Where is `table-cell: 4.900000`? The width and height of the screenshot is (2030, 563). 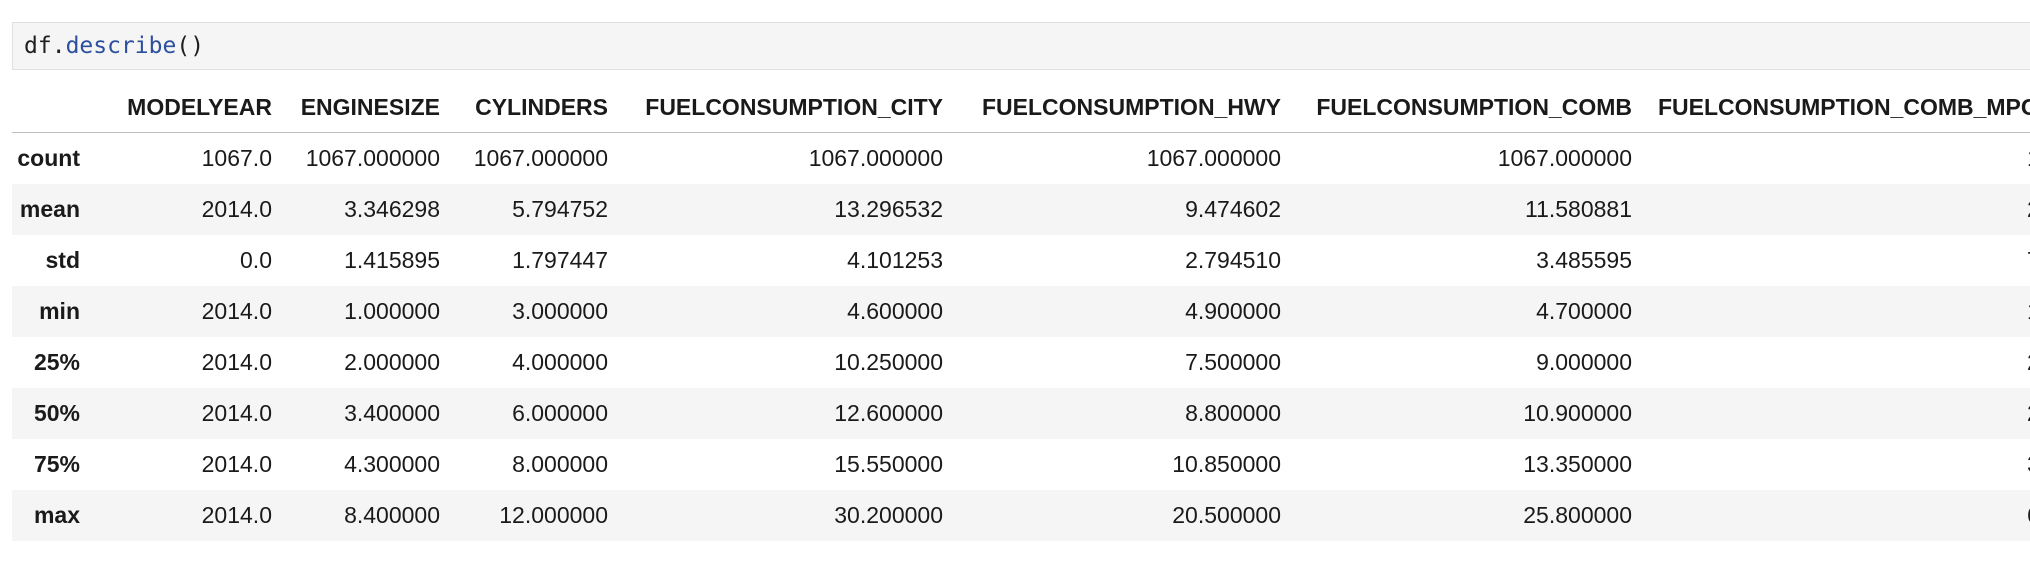
table-cell: 4.900000 is located at coordinates (1114, 311).